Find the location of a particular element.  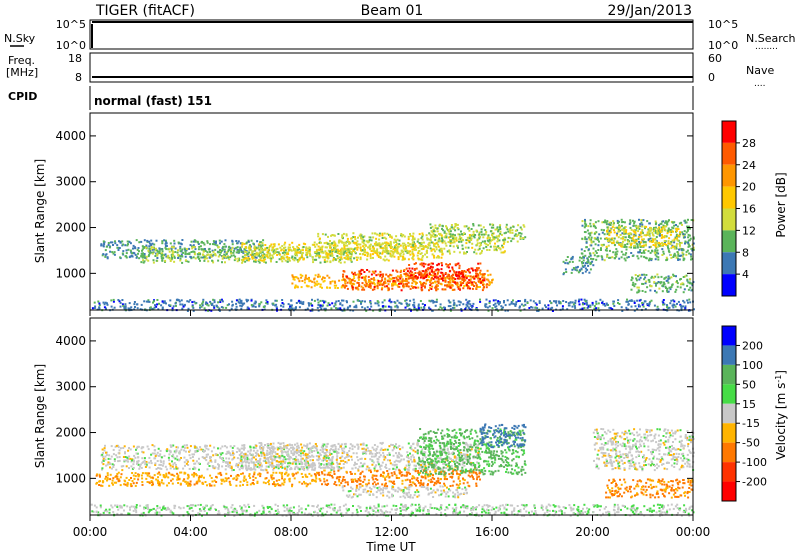

colorbar-tick-label: 16 is located at coordinates (749, 209).